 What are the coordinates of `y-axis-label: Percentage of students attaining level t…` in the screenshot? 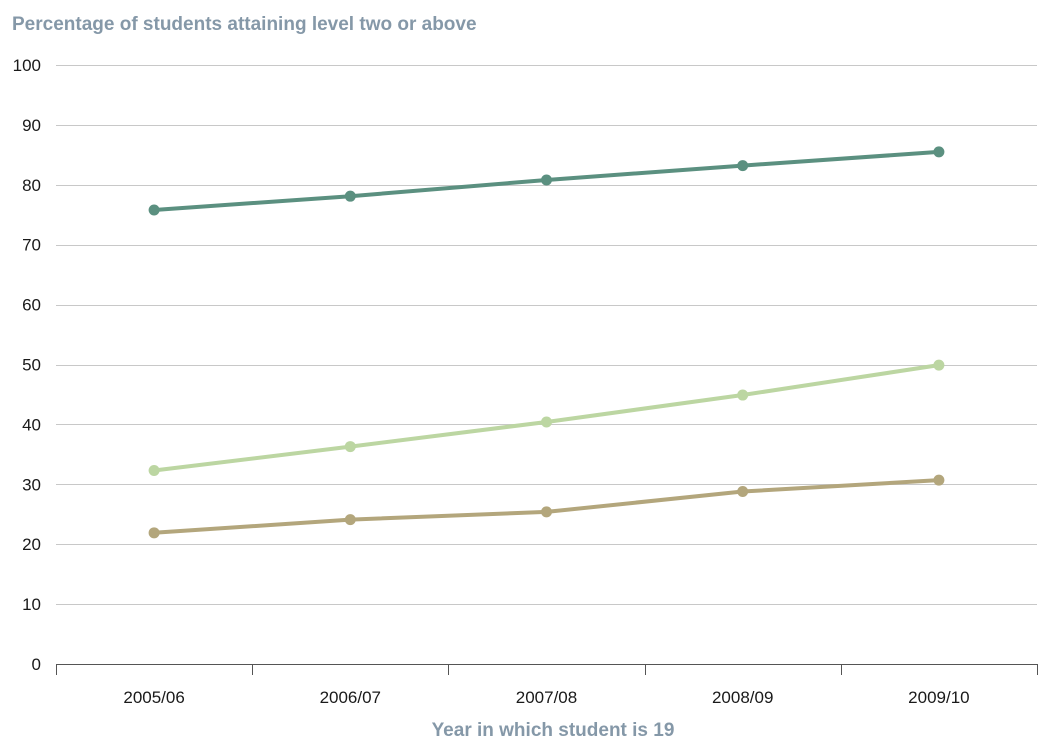 It's located at (244, 24).